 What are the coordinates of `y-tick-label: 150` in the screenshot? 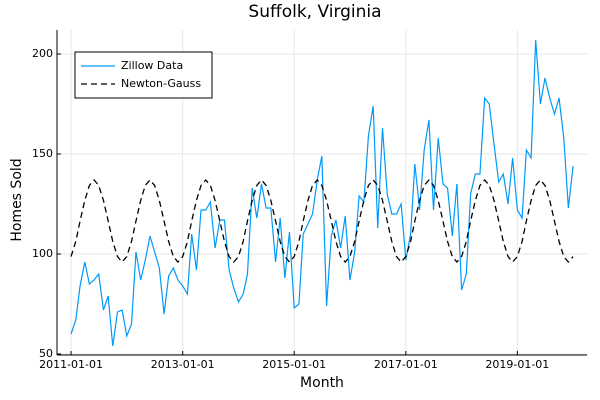 It's located at (42, 153).